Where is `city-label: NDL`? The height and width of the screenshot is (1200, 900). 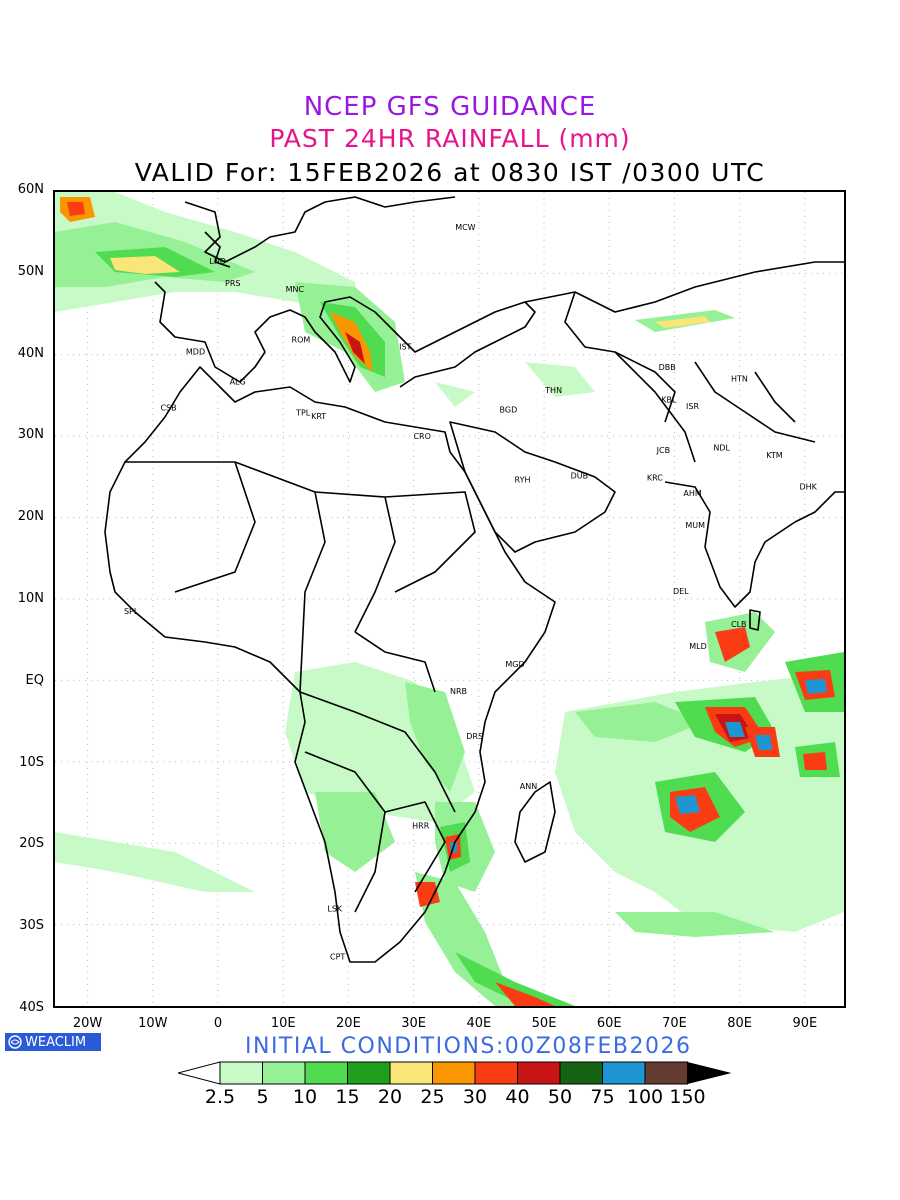
city-label: NDL is located at coordinates (721, 448).